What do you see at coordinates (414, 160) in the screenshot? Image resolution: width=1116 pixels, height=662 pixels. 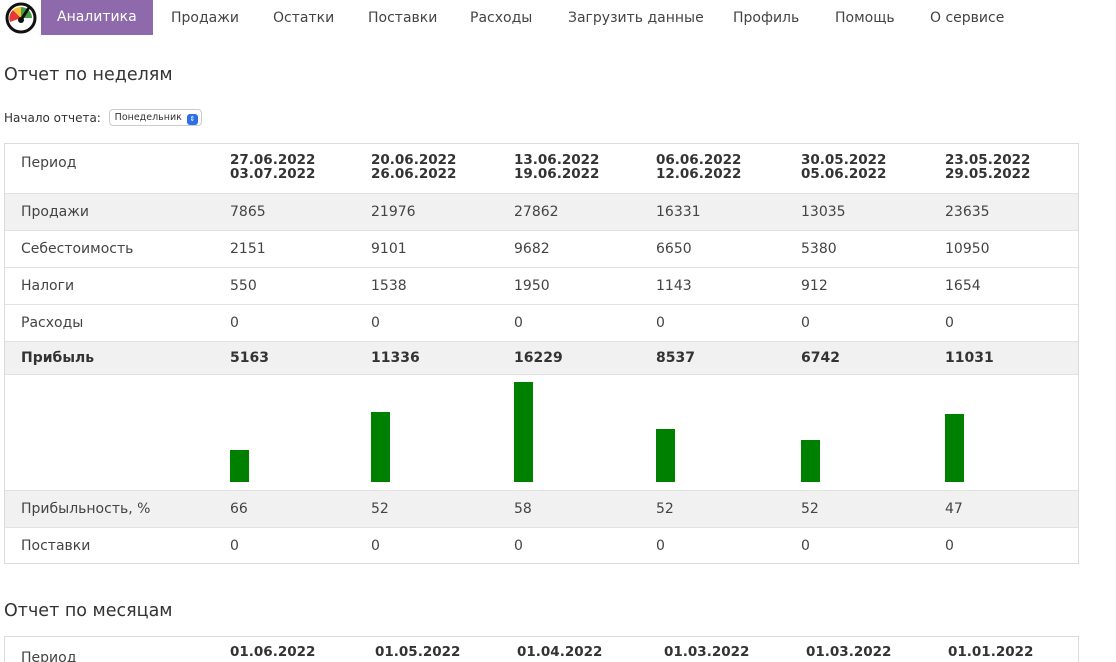 I see `period-from: 20.06.2022` at bounding box center [414, 160].